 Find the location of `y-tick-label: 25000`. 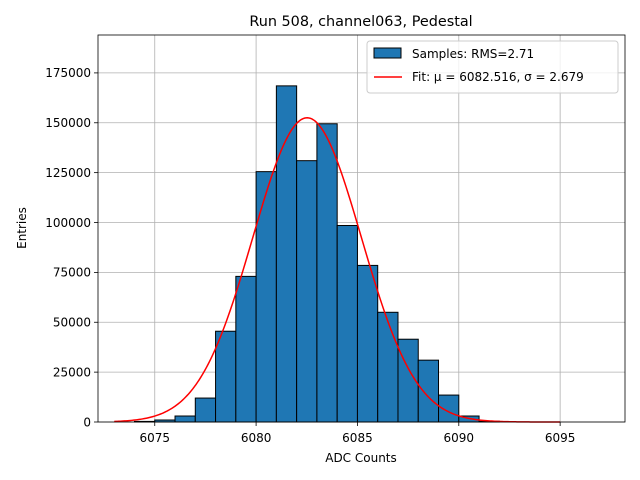

y-tick-label: 25000 is located at coordinates (72, 372).